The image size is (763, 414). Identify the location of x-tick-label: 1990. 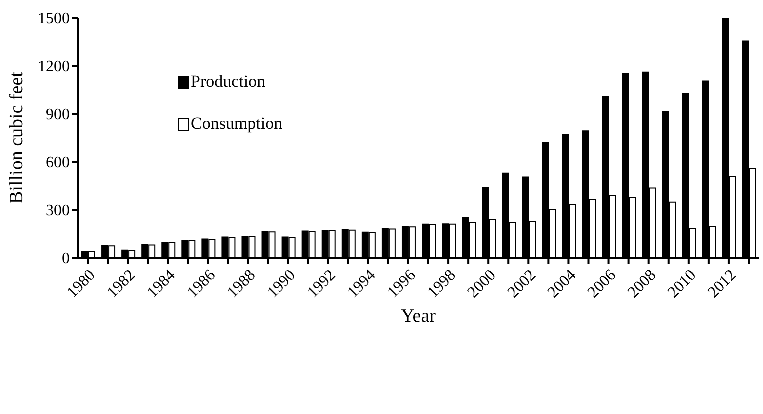
(282, 284).